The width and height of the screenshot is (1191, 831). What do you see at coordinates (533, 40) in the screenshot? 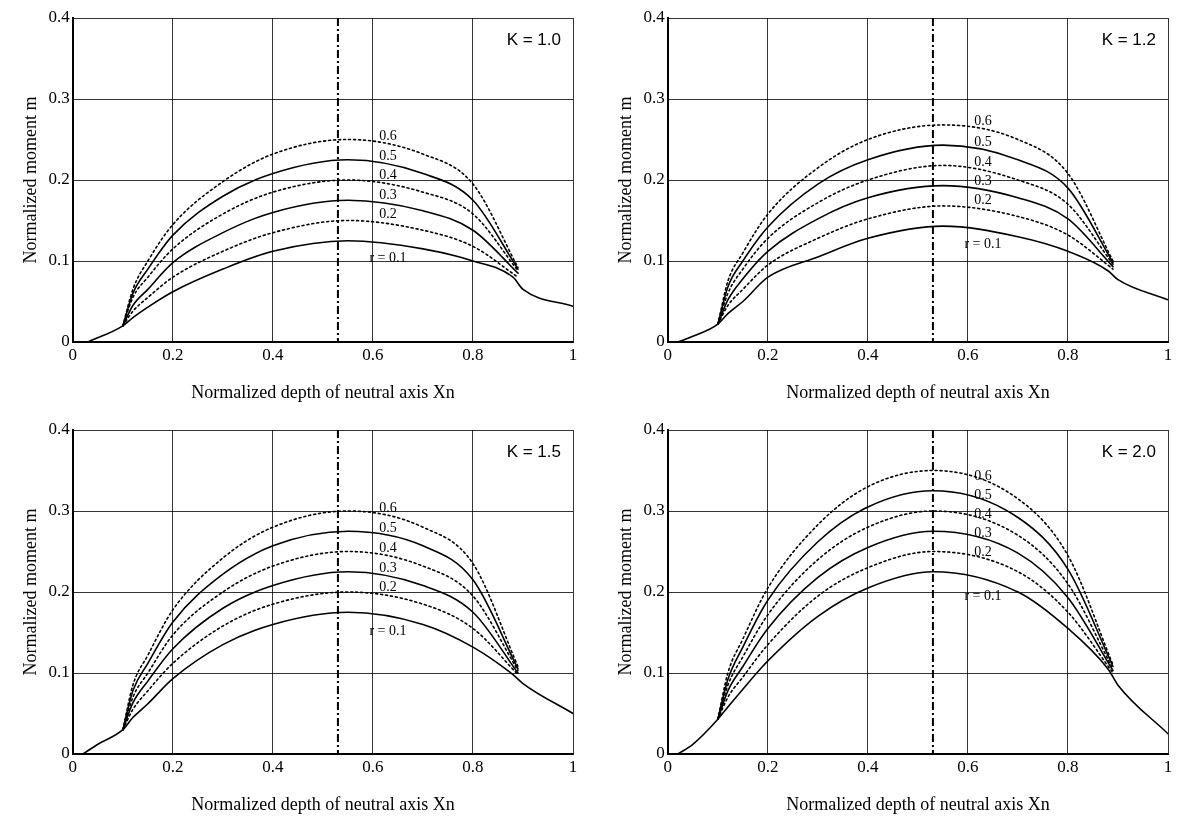
I see `annotation: K = 1.0` at bounding box center [533, 40].